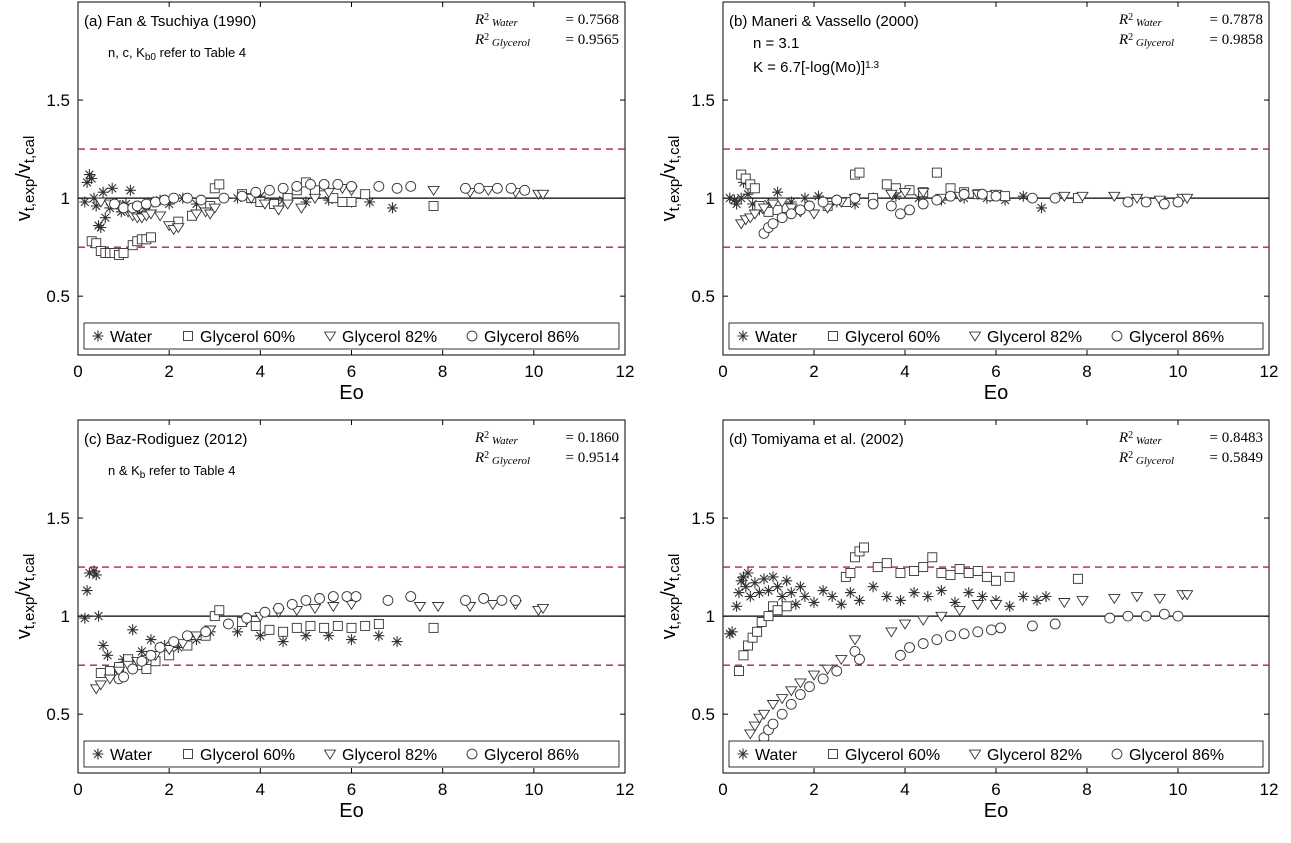  I want to click on legend-marker-star, so click(98, 754).